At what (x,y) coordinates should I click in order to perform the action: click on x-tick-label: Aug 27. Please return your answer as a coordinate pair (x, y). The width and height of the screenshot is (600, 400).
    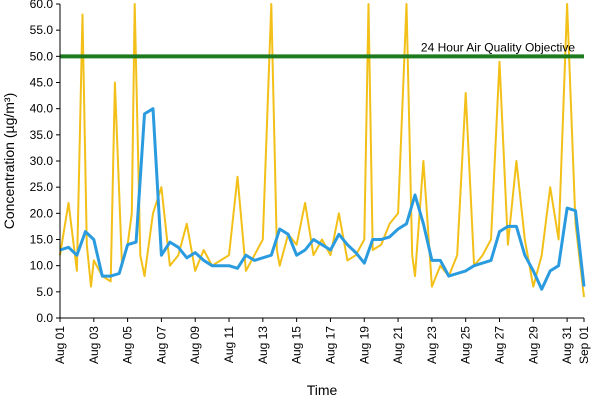
    Looking at the image, I should click on (499, 345).